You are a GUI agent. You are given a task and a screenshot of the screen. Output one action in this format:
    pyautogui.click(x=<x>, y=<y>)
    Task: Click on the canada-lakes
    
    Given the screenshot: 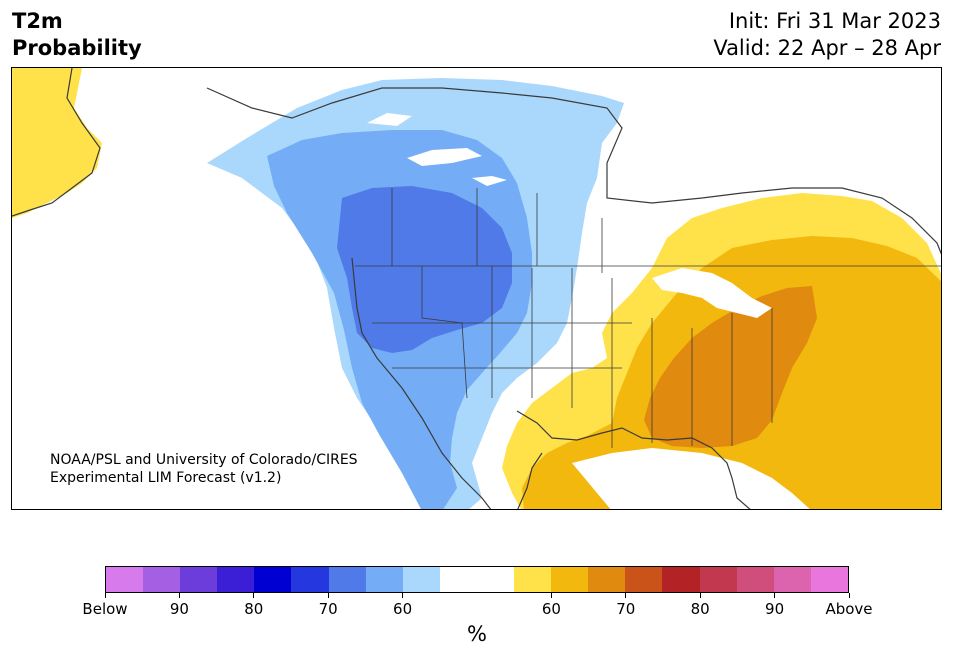 What is the action you would take?
    pyautogui.click(x=437, y=149)
    